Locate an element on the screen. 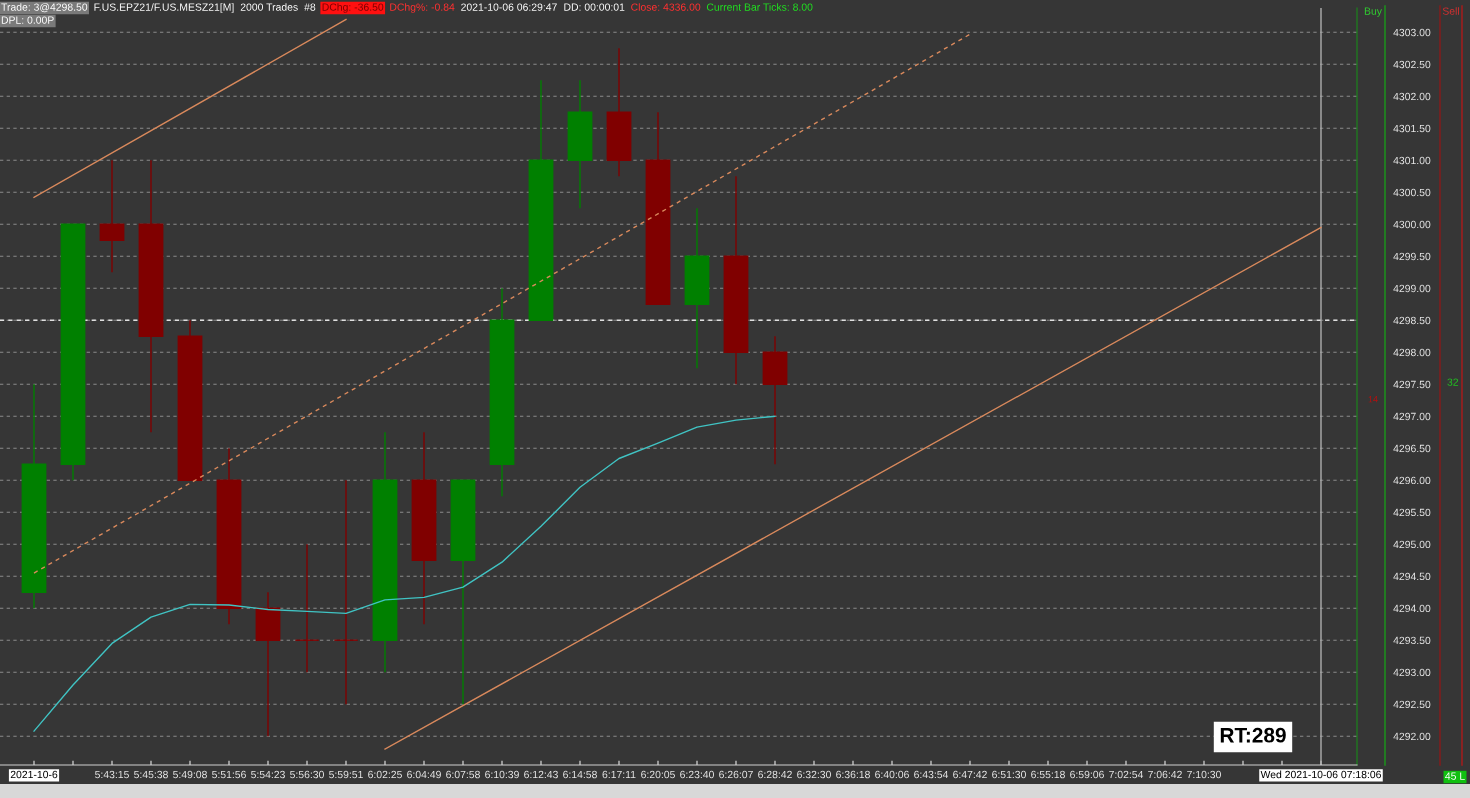  text: Buy is located at coordinates (1373, 12).